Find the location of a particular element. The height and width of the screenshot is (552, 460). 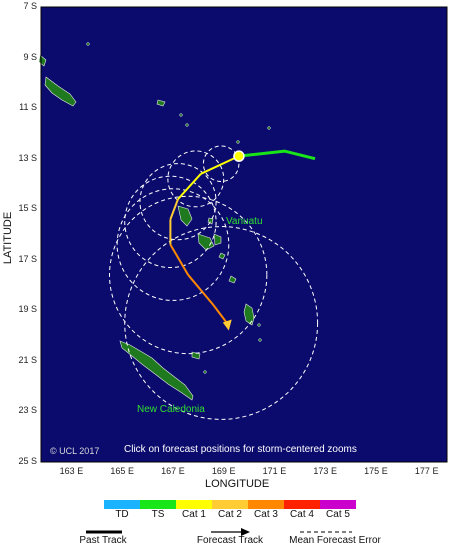

category-labels: TD TS Cat 1 Cat 2 Cat 3 Cat 4 Cat 5 is located at coordinates (230, 514).